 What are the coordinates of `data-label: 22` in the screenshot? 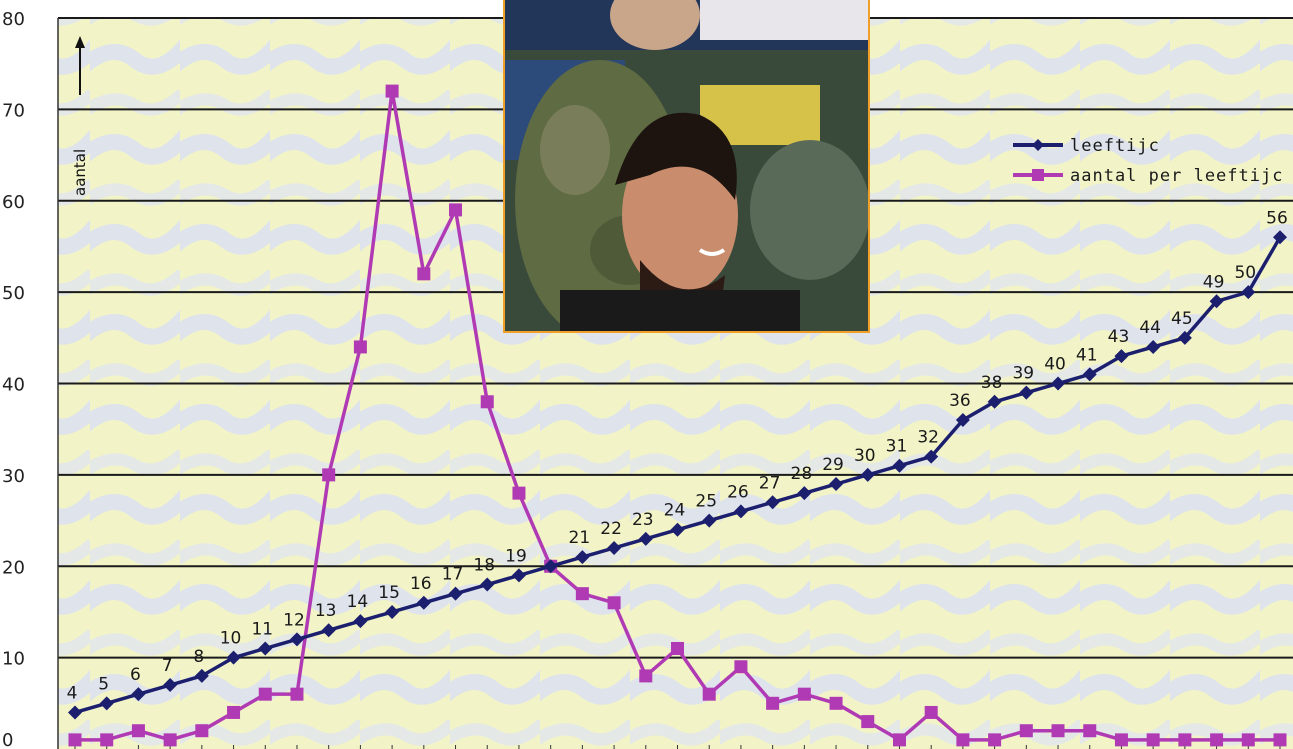 It's located at (611, 529).